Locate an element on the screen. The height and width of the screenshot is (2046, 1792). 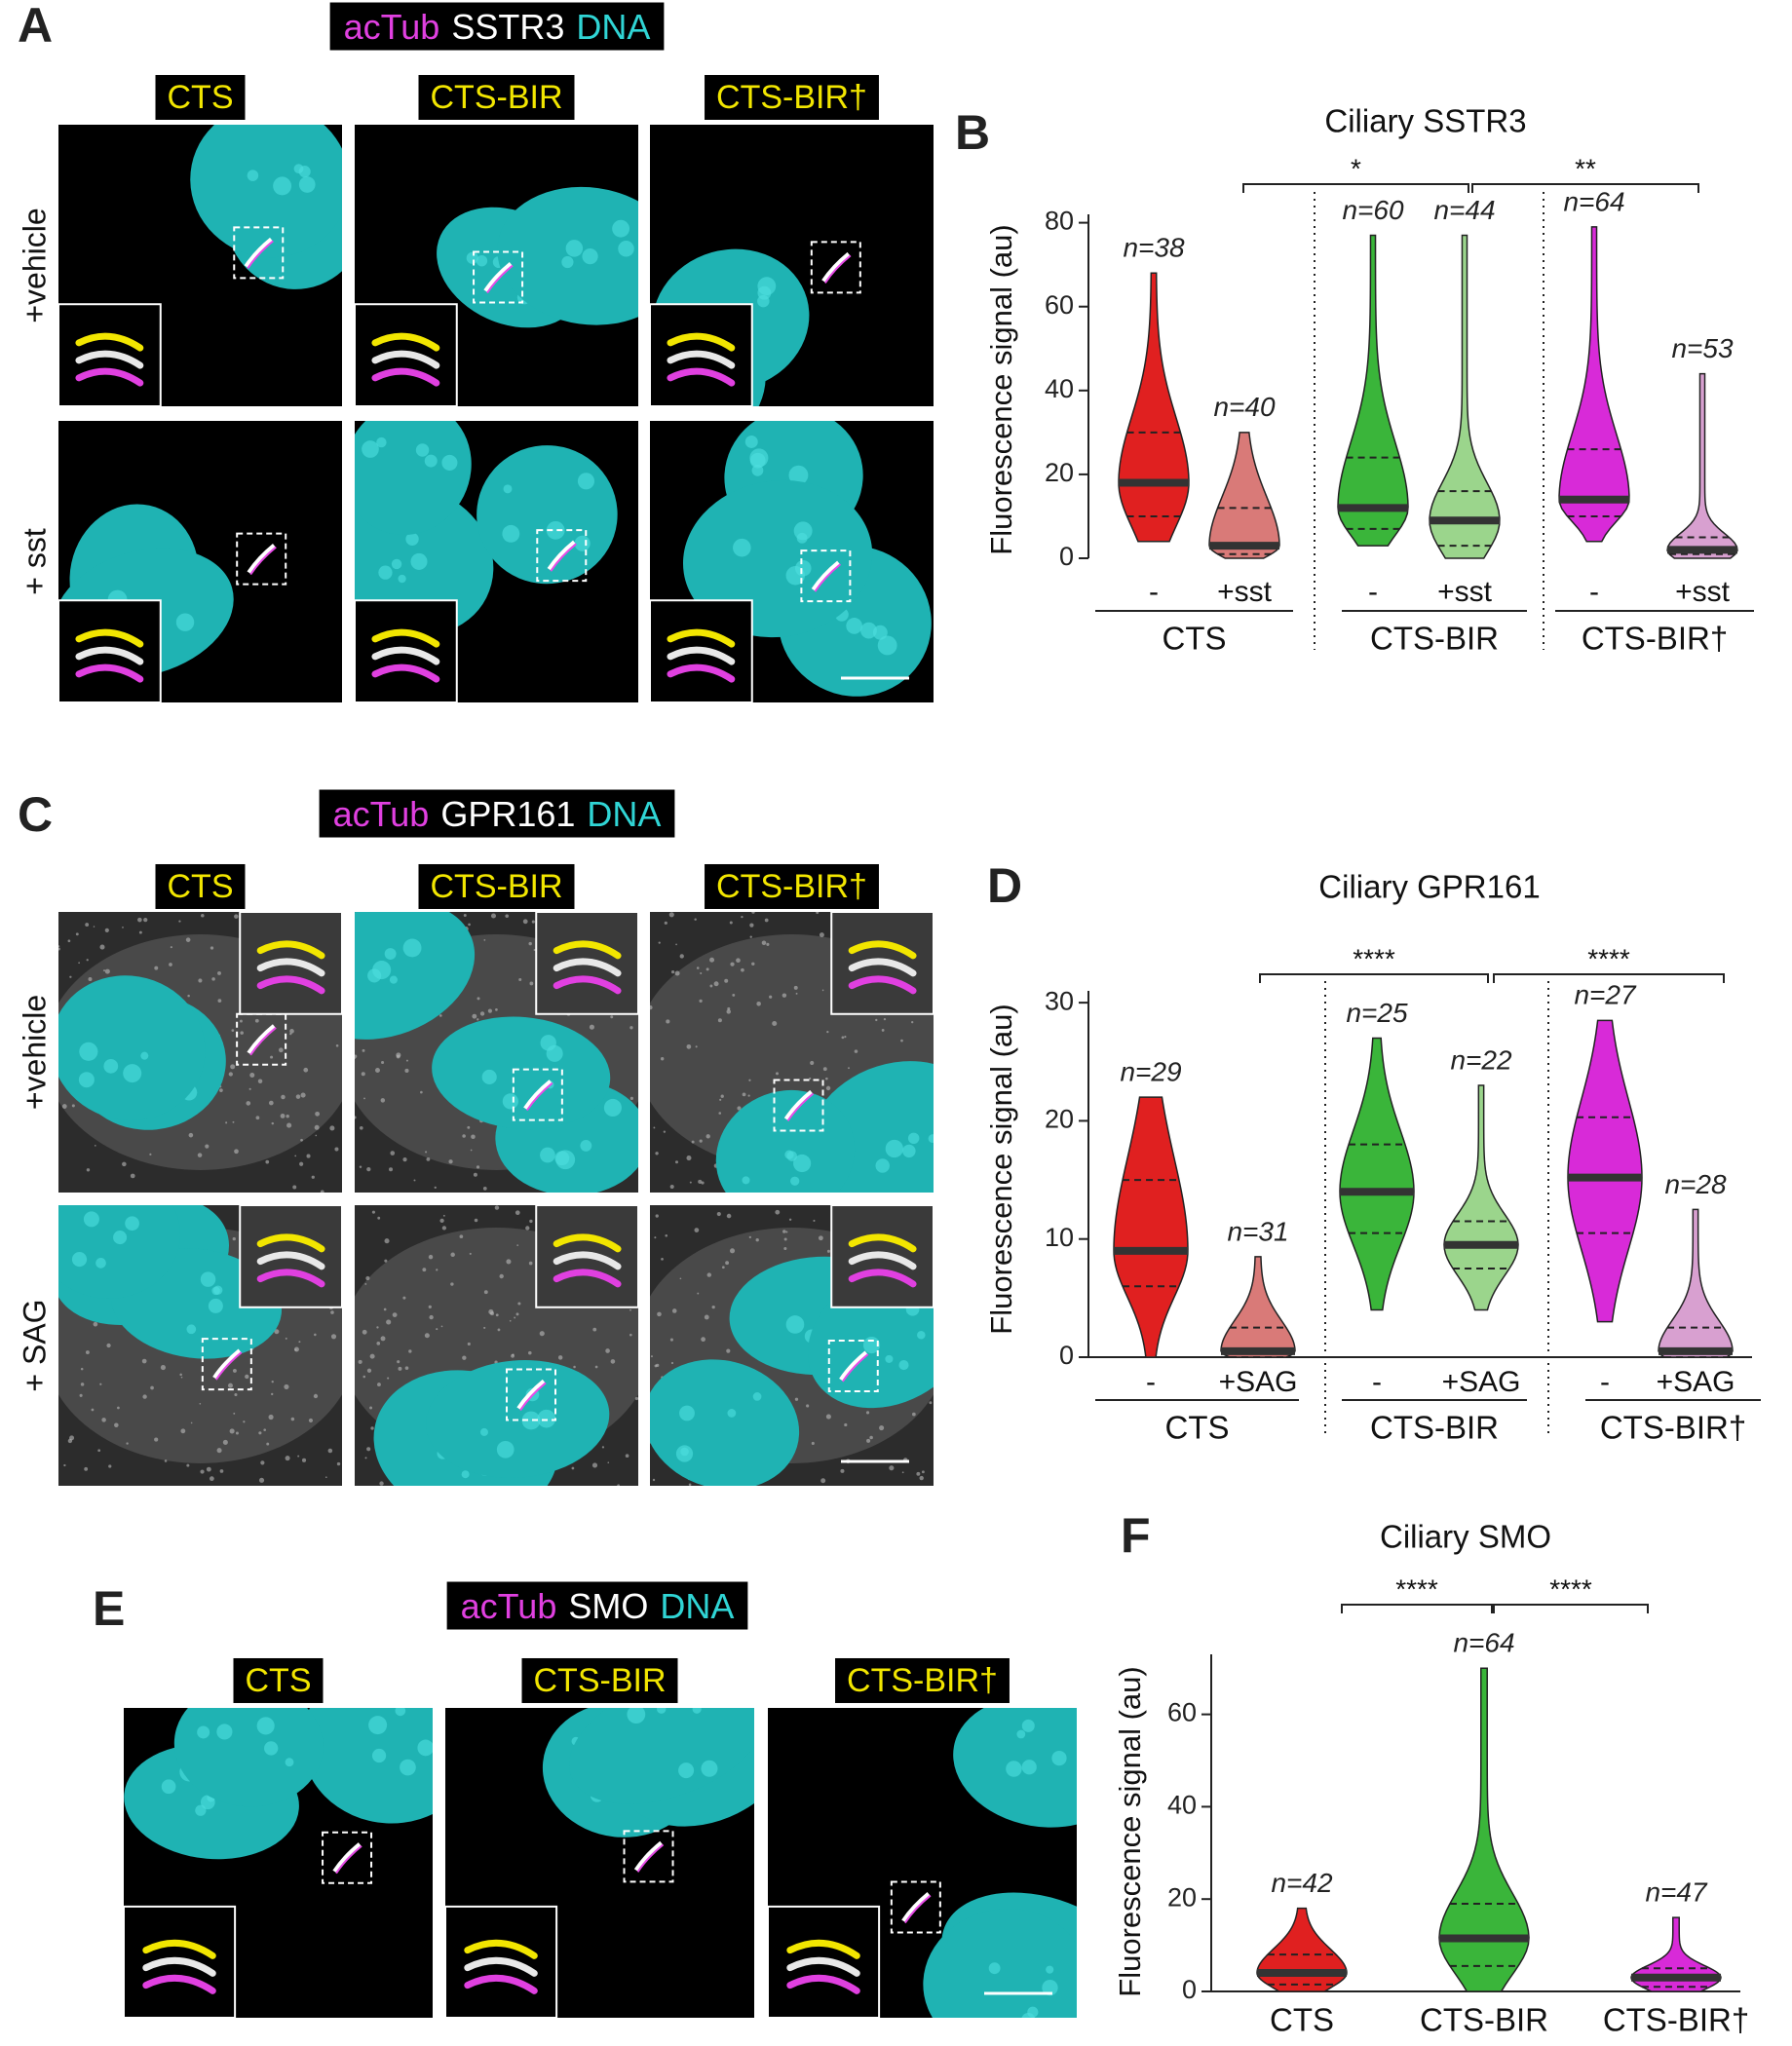
n-label: n=47 is located at coordinates (1676, 1892).